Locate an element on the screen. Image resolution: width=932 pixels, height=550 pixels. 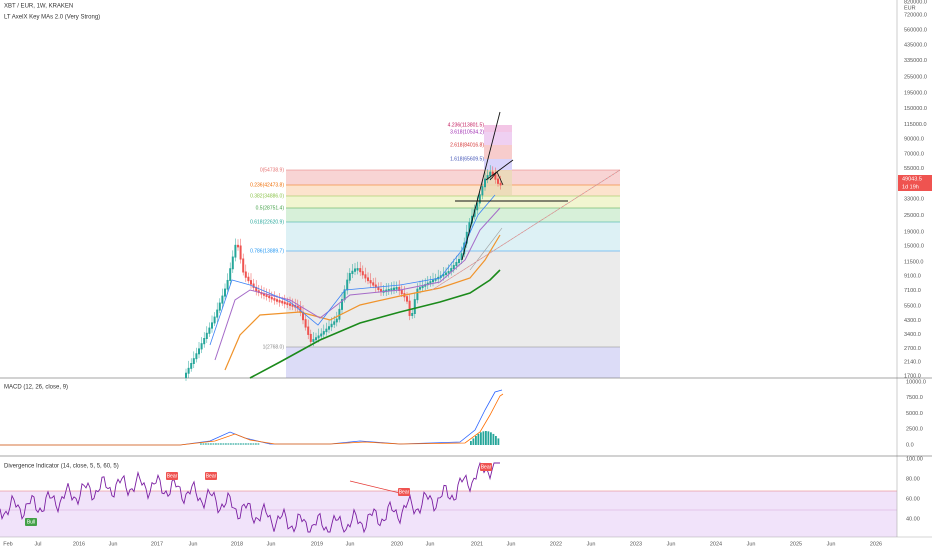
price-tick-label: 33000.0 is located at coordinates (914, 199).